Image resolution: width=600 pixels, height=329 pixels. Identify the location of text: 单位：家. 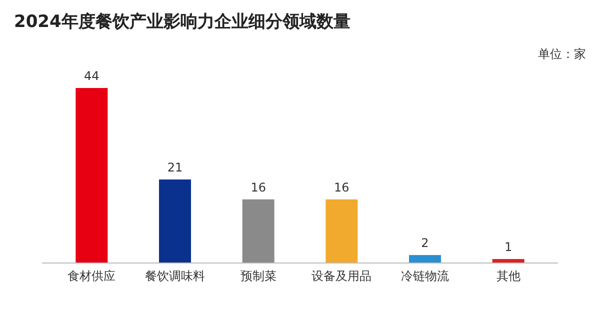
(562, 54).